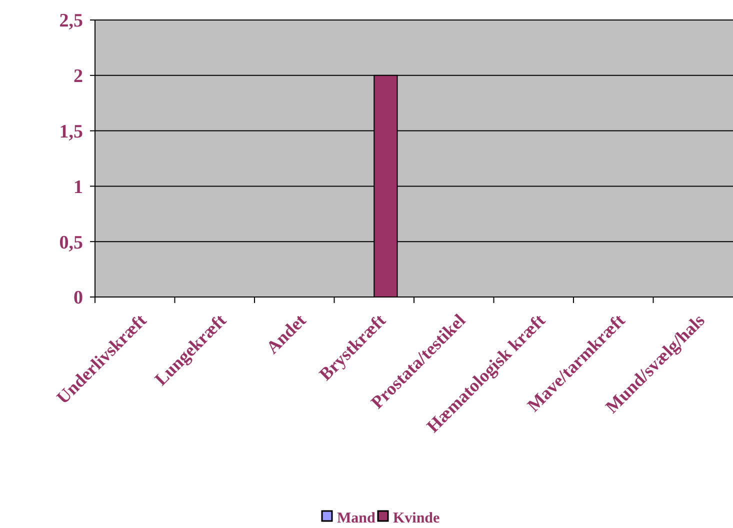 The height and width of the screenshot is (528, 733). What do you see at coordinates (356, 518) in the screenshot?
I see `legend-label: Mand` at bounding box center [356, 518].